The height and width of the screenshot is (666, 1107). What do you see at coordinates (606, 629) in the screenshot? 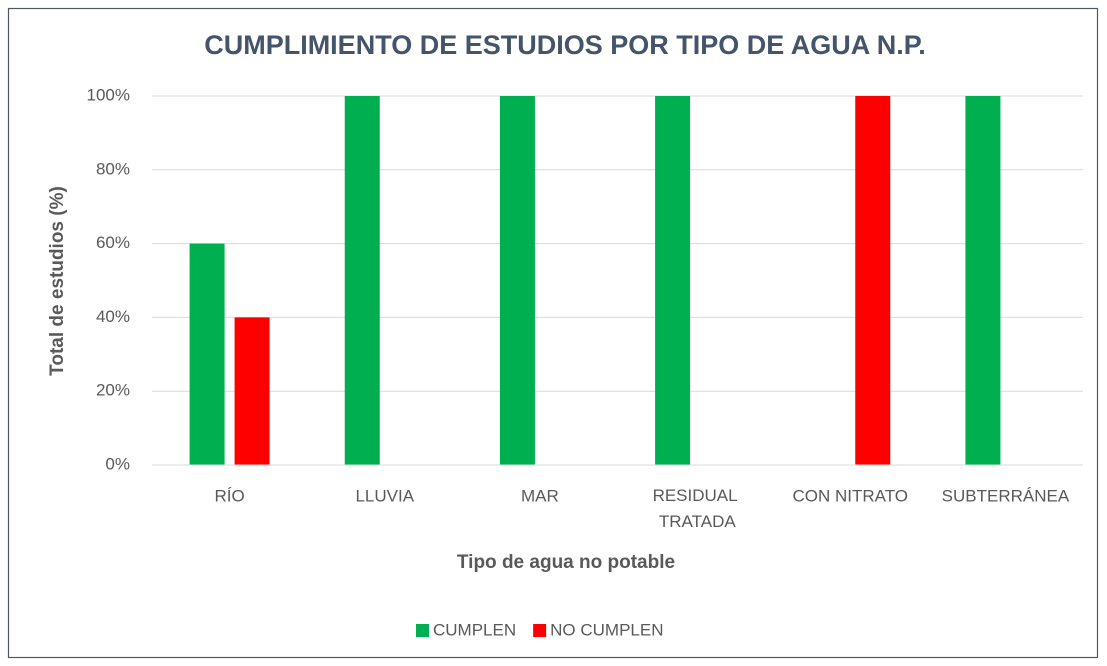
I see `legend-label: NO CUMPLEN` at bounding box center [606, 629].